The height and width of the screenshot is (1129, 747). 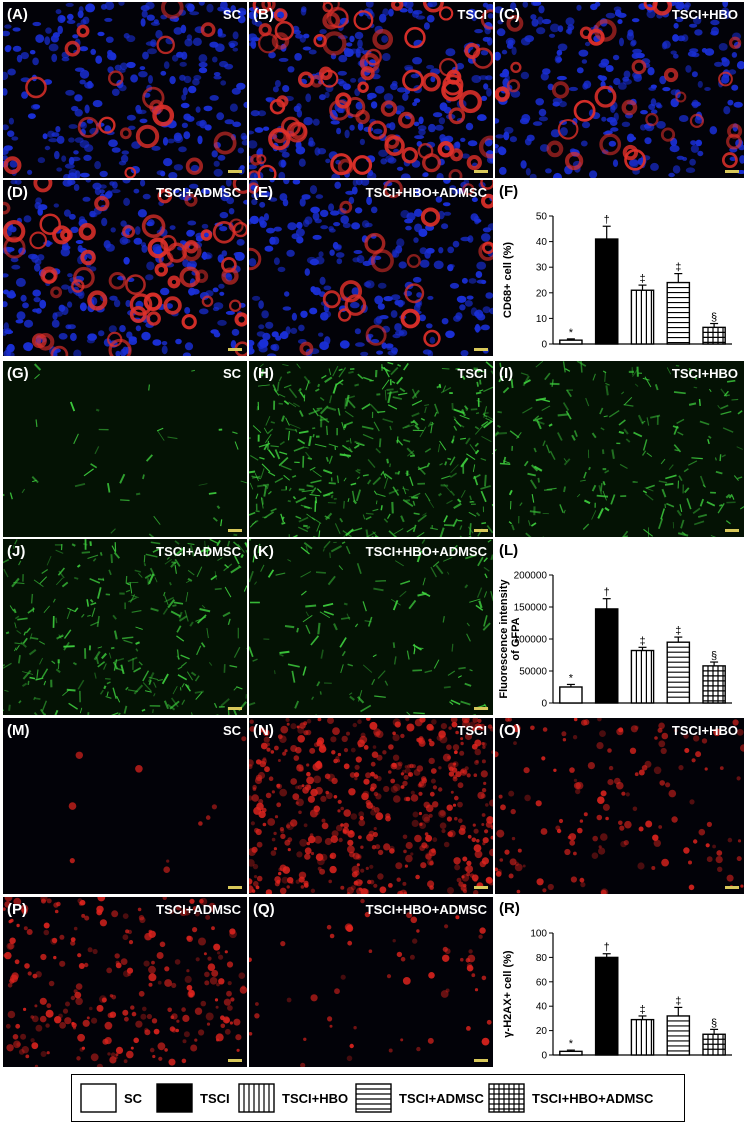 What do you see at coordinates (18, 373) in the screenshot?
I see `panel-label: (G)` at bounding box center [18, 373].